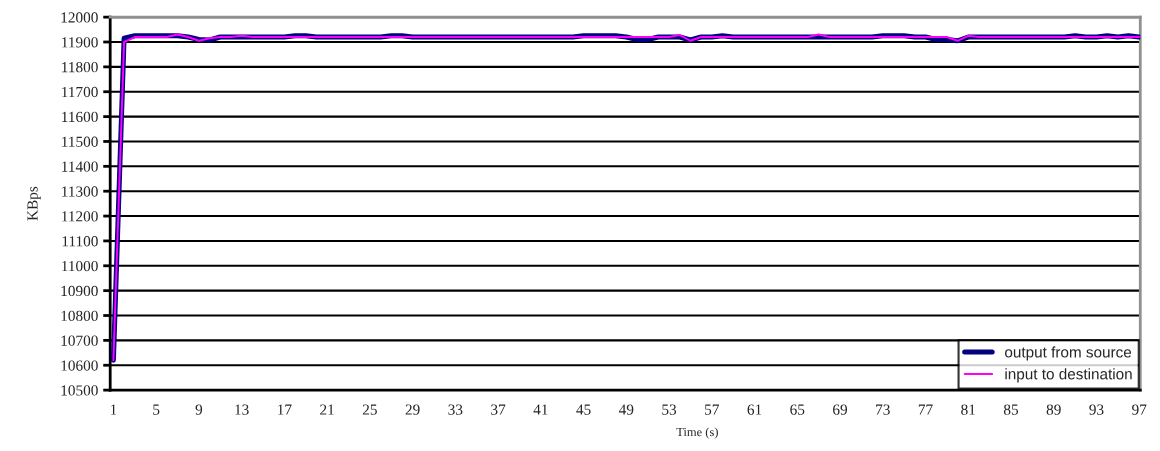 The image size is (1160, 451). I want to click on x-tick-label: 93, so click(1096, 409).